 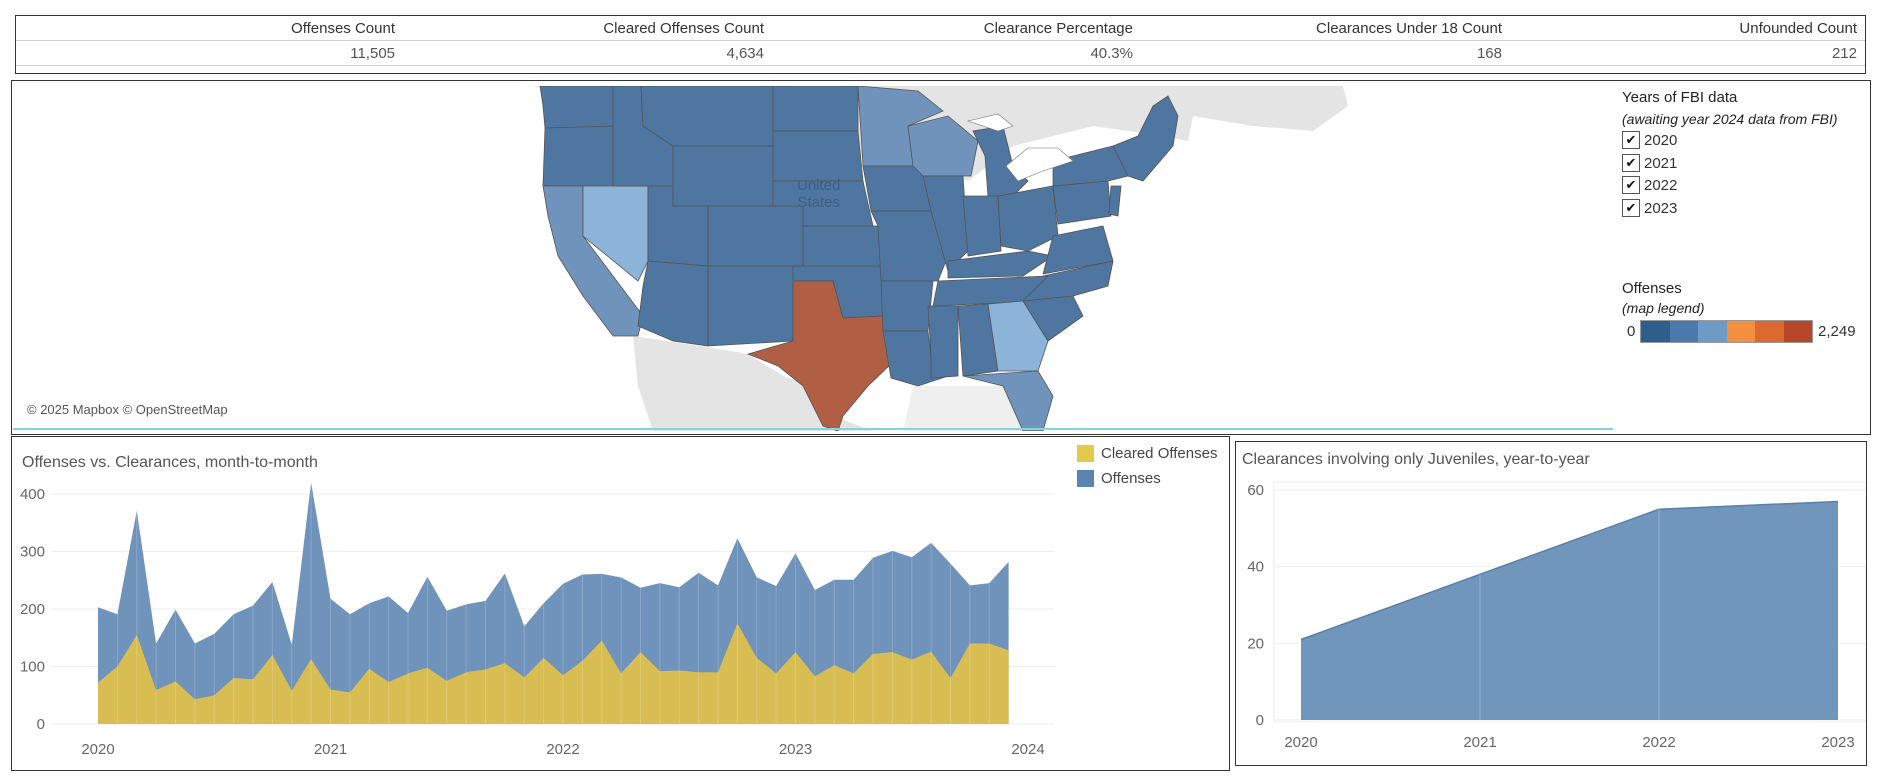 What do you see at coordinates (553, 673) in the screenshot?
I see `area-series-cleared-offenses` at bounding box center [553, 673].